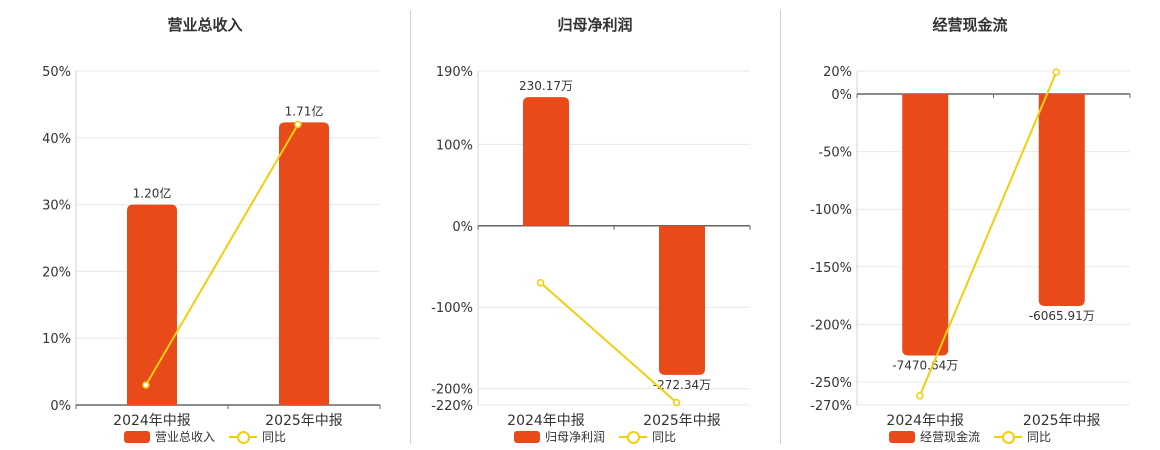 The height and width of the screenshot is (450, 1160). What do you see at coordinates (56, 72) in the screenshot?
I see `y-tick-label: 50%` at bounding box center [56, 72].